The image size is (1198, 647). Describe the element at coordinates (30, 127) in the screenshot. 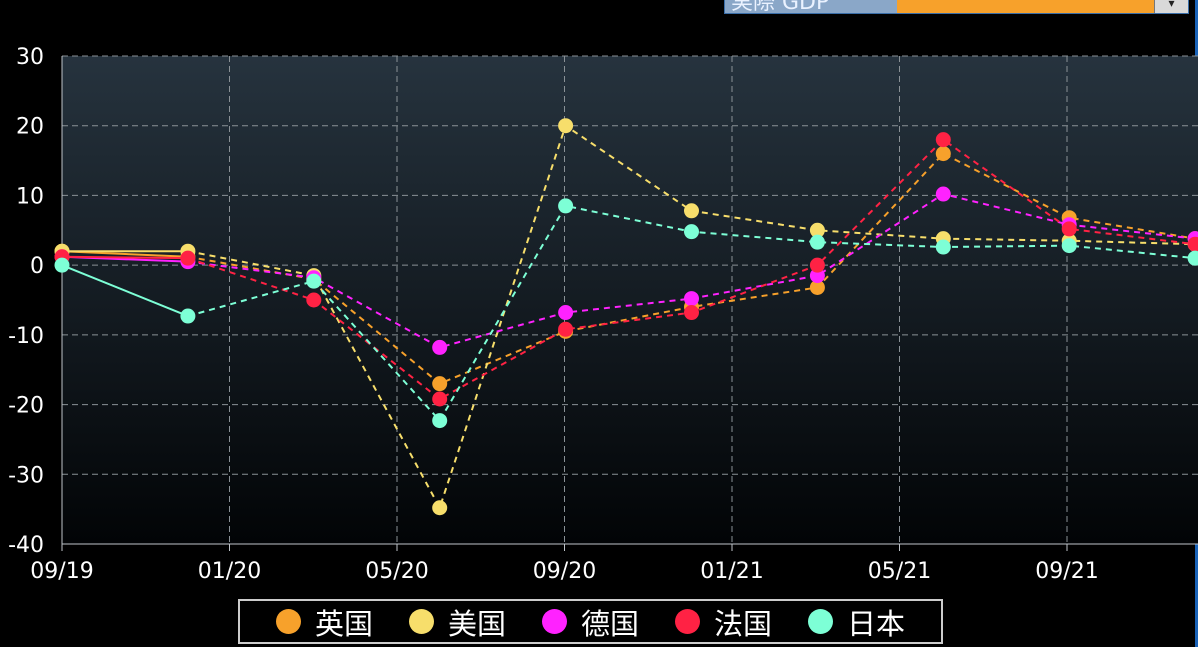

I see `y-tick-label: 20` at that location.